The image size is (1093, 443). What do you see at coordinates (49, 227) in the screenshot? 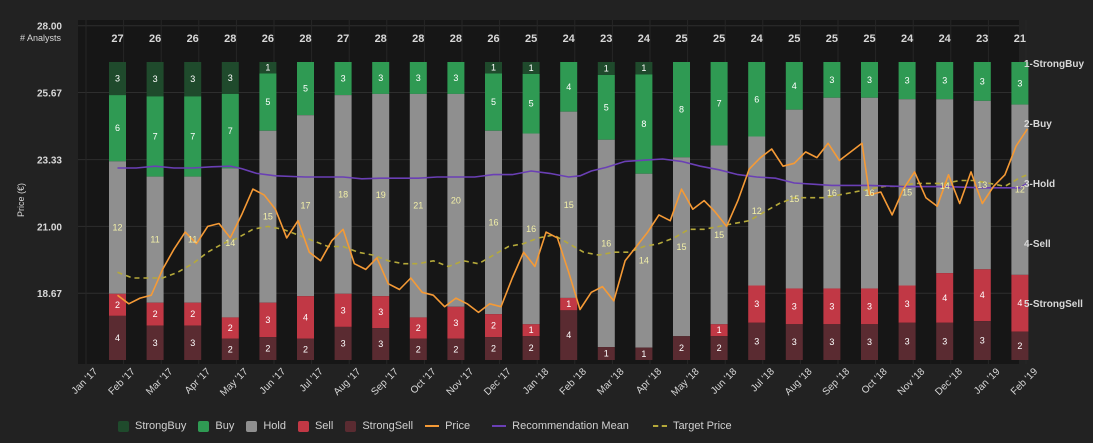
I see `y-tick-label: 21.00` at bounding box center [49, 227].